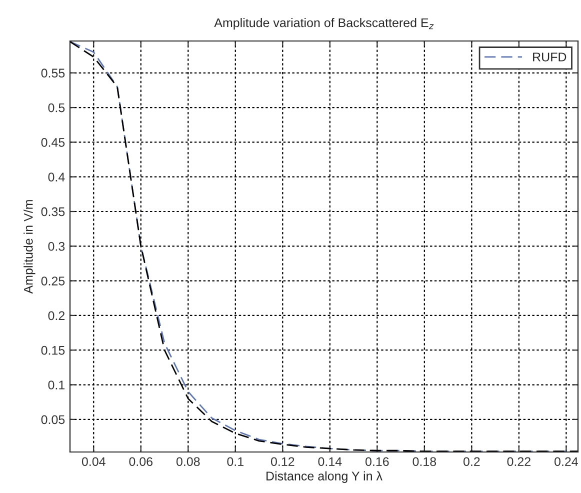 The width and height of the screenshot is (581, 493). Describe the element at coordinates (330, 461) in the screenshot. I see `x-tick-label: 0.14` at that location.